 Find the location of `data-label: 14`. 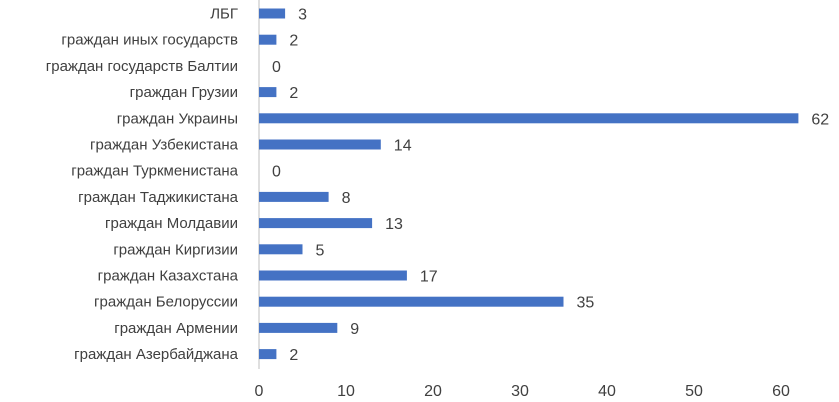

data-label: 14 is located at coordinates (403, 146).